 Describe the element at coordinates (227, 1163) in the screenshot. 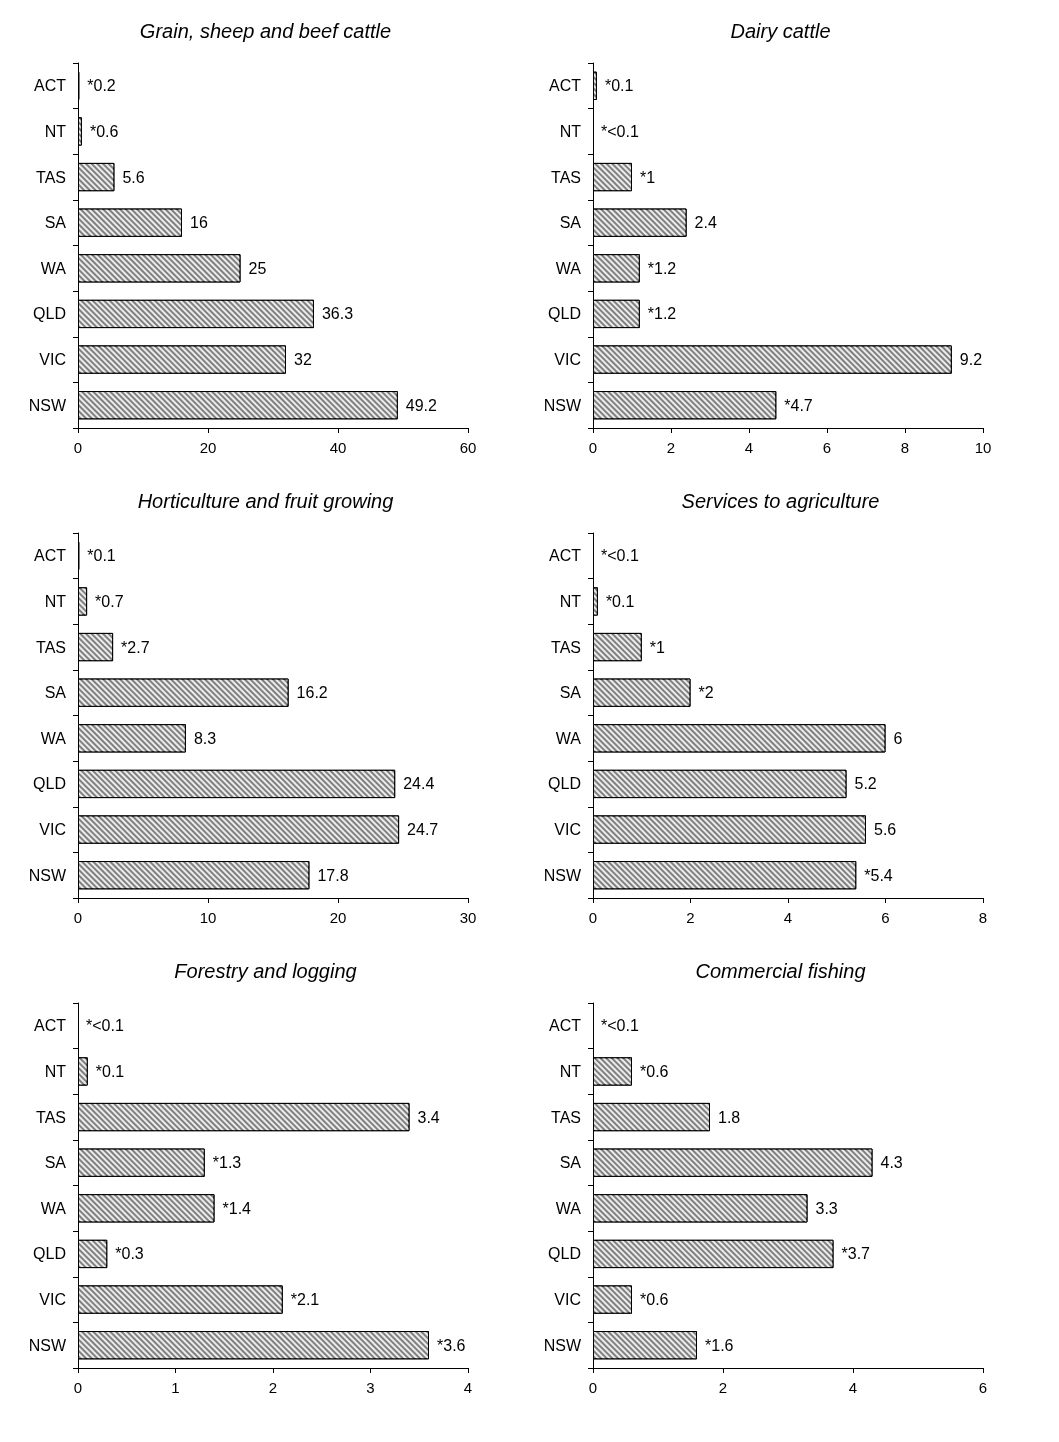

I see `data-label: *1.3` at that location.